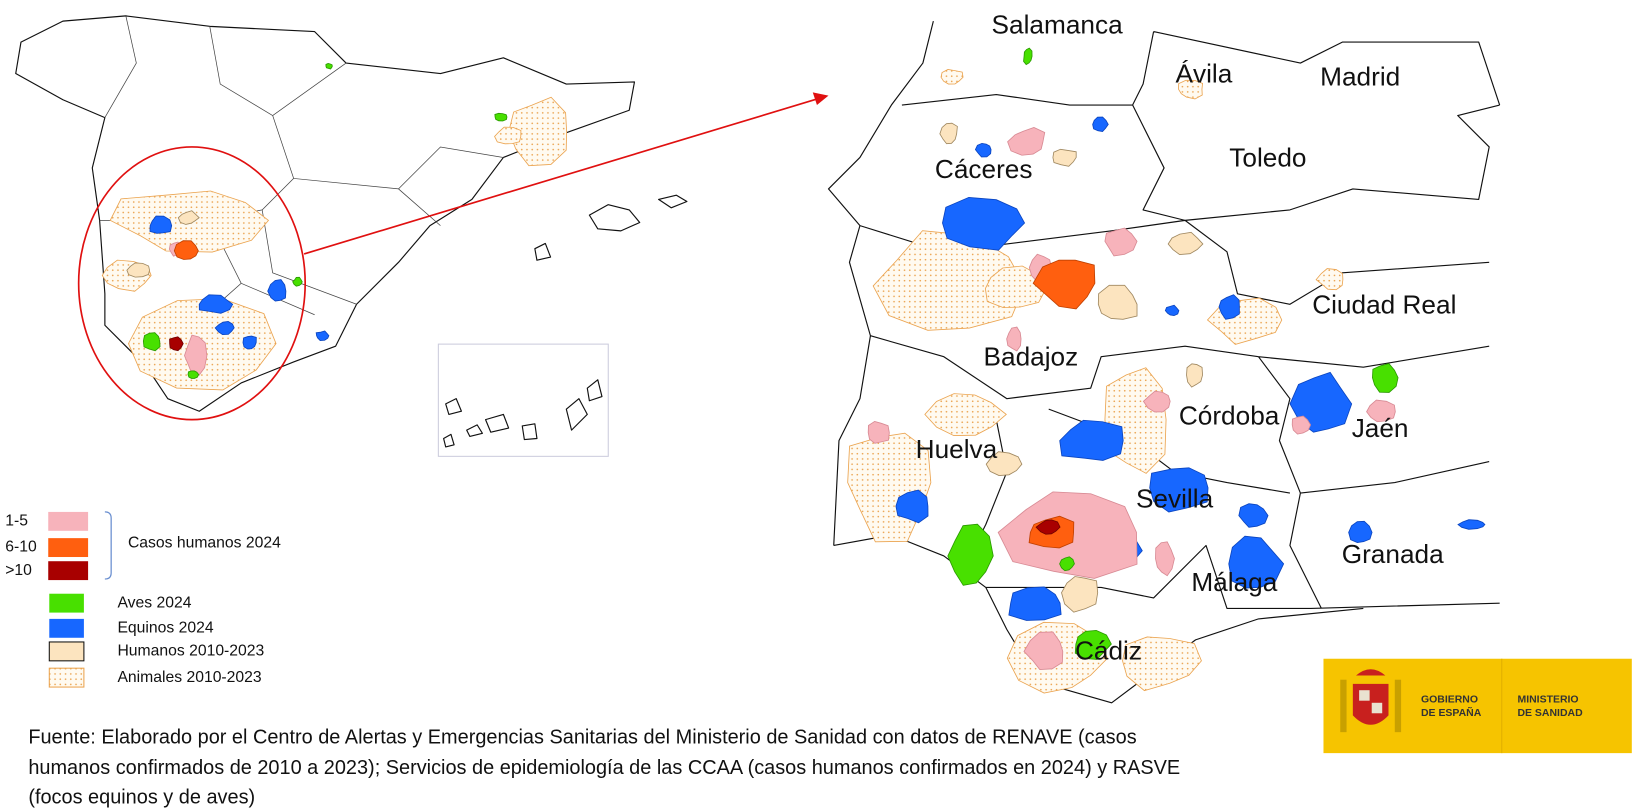 The width and height of the screenshot is (1636, 812). What do you see at coordinates (820, 99) in the screenshot?
I see `arrow-head` at bounding box center [820, 99].